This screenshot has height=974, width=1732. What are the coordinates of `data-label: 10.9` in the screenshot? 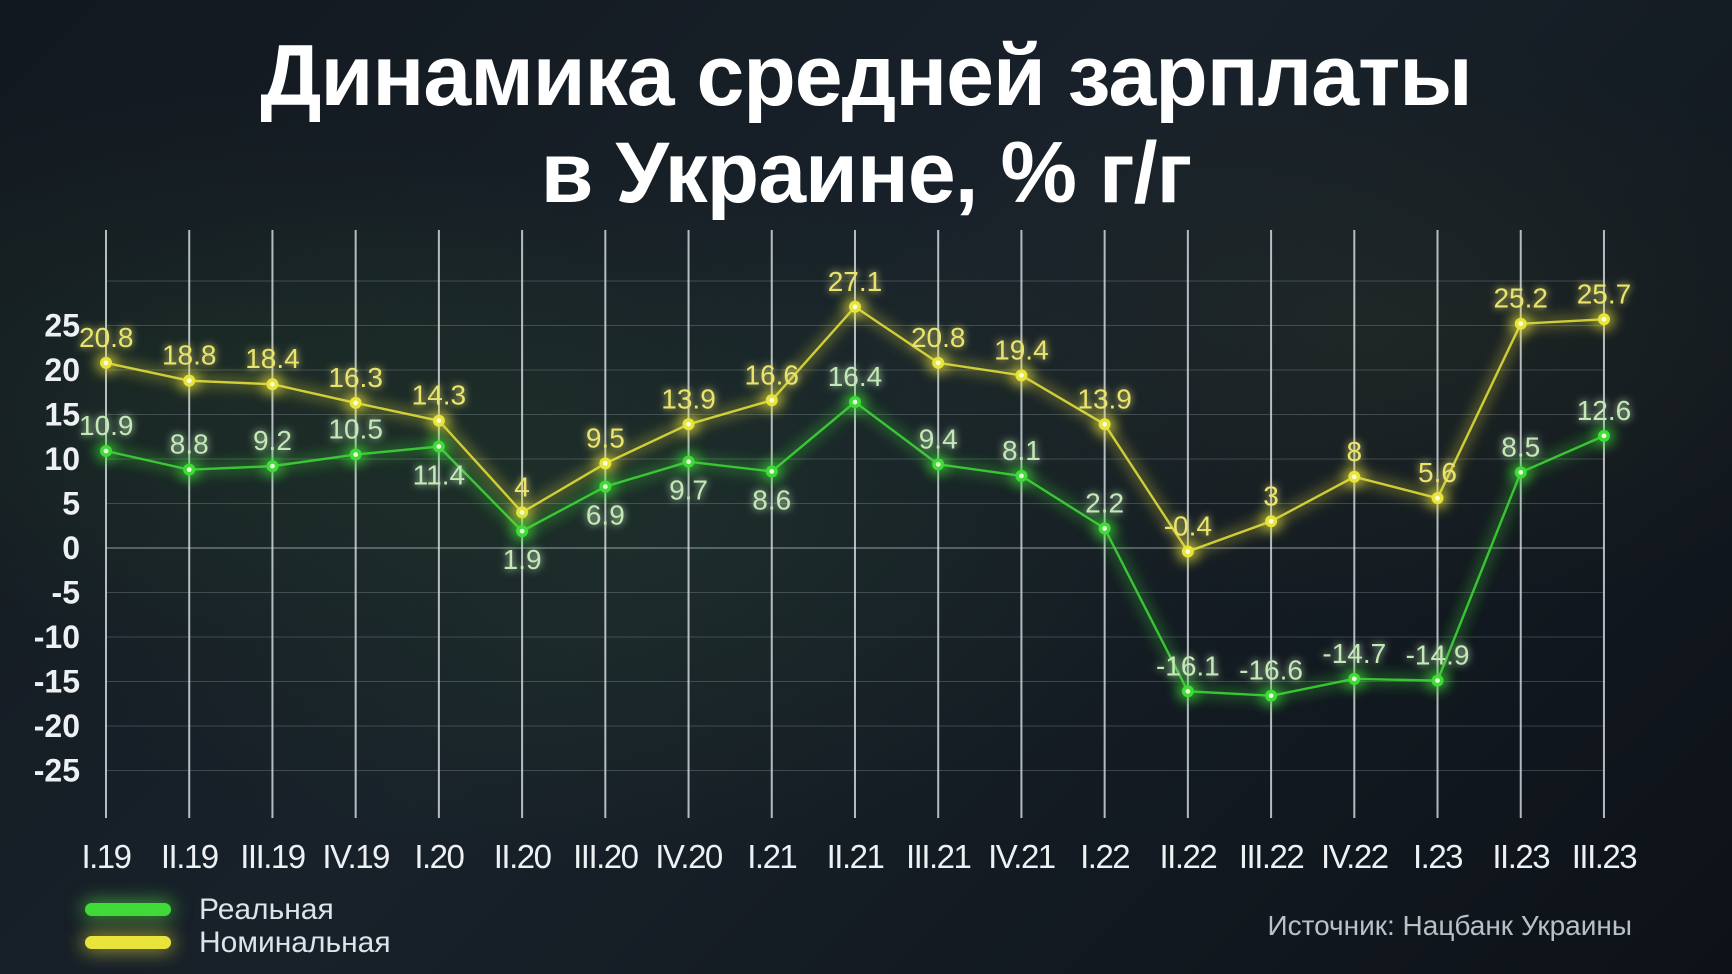 It's located at (106, 425).